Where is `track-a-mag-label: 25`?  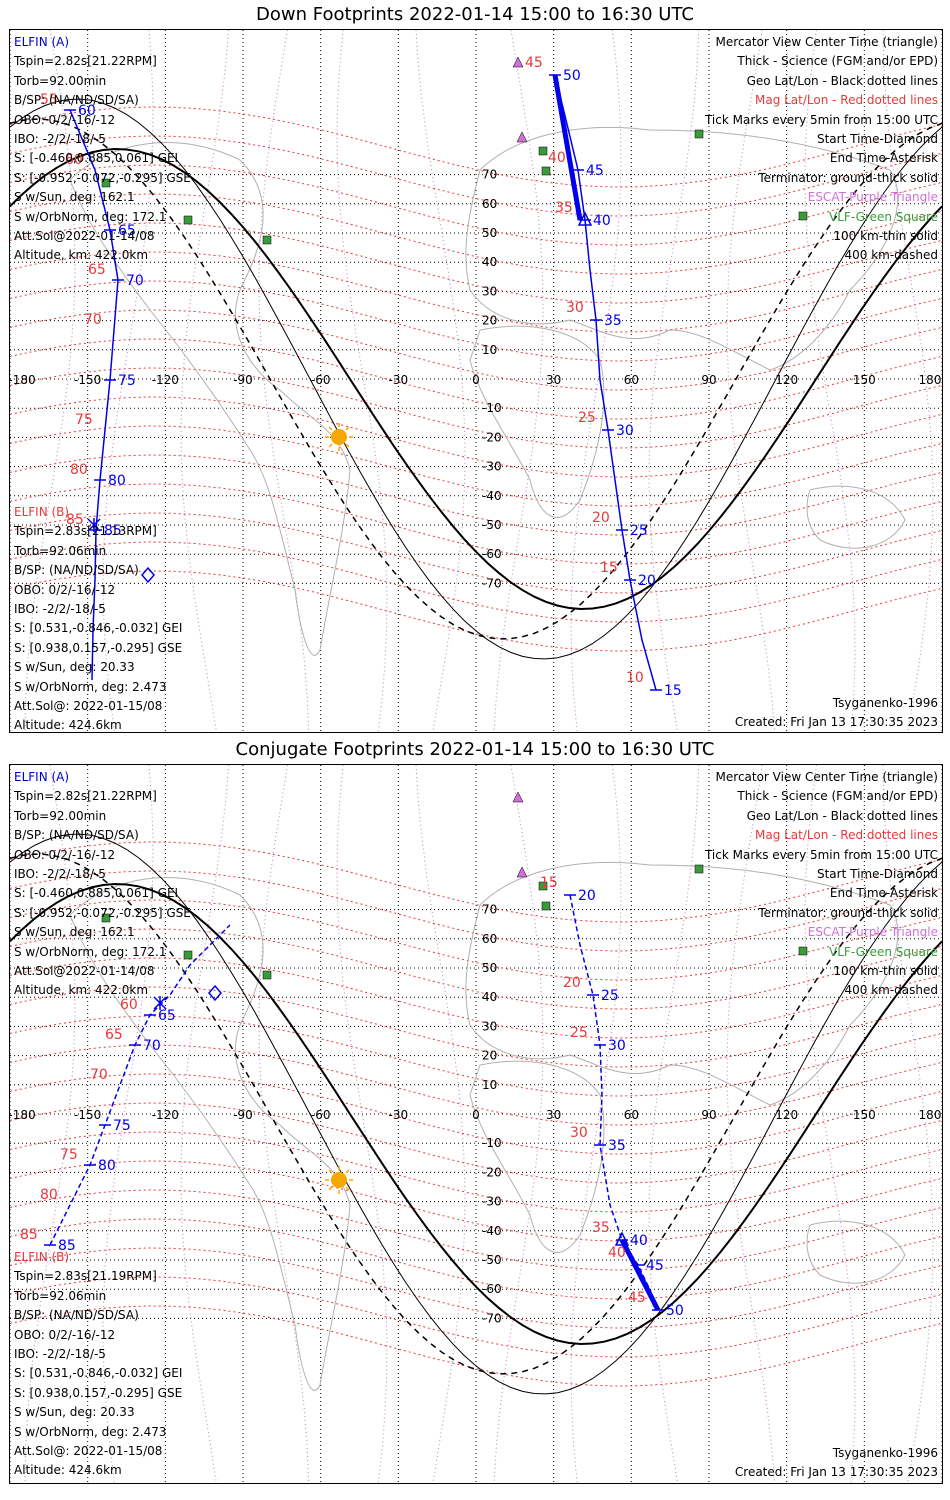
track-a-mag-label: 25 is located at coordinates (579, 1033).